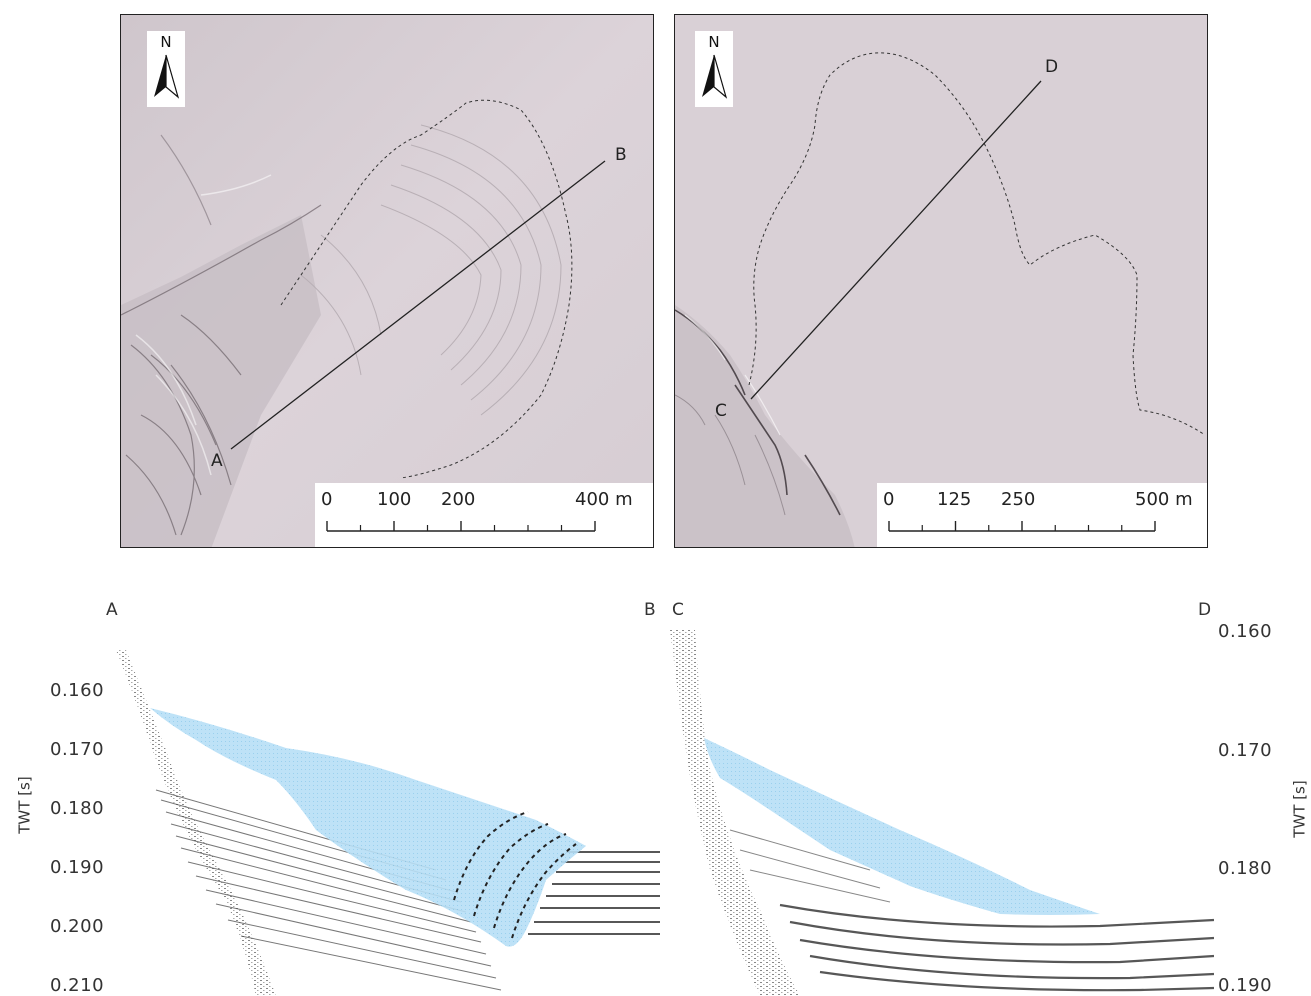  Describe the element at coordinates (1164, 499) in the screenshot. I see `scale-label-500m: 500 m` at that location.